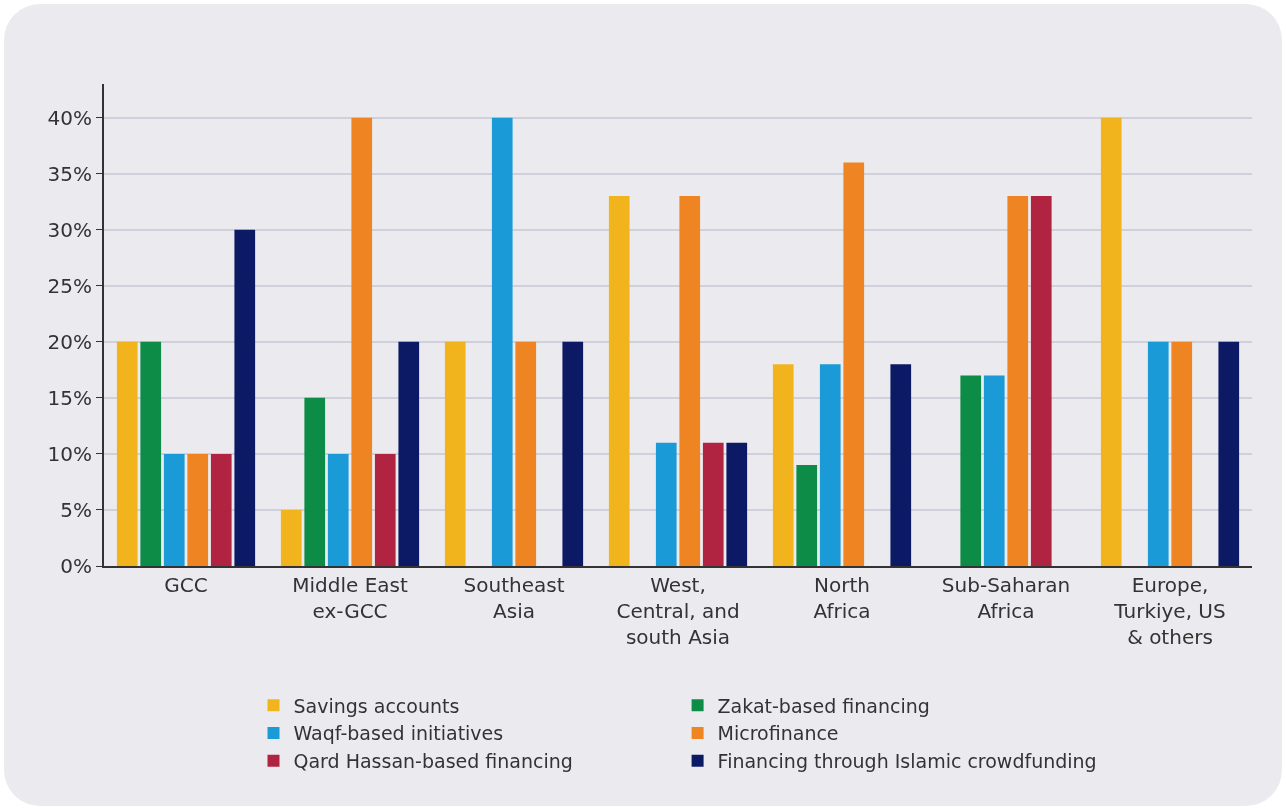 The image size is (1286, 810). I want to click on y-tick-label: 5%, so click(76, 509).